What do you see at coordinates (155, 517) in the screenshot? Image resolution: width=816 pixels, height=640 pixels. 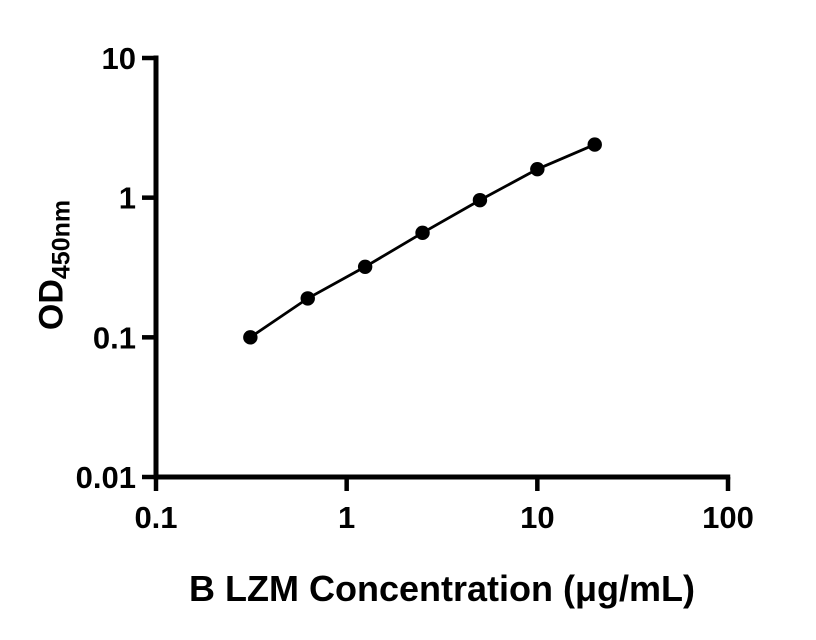 I see `x-tick-label: 0.1` at bounding box center [155, 517].